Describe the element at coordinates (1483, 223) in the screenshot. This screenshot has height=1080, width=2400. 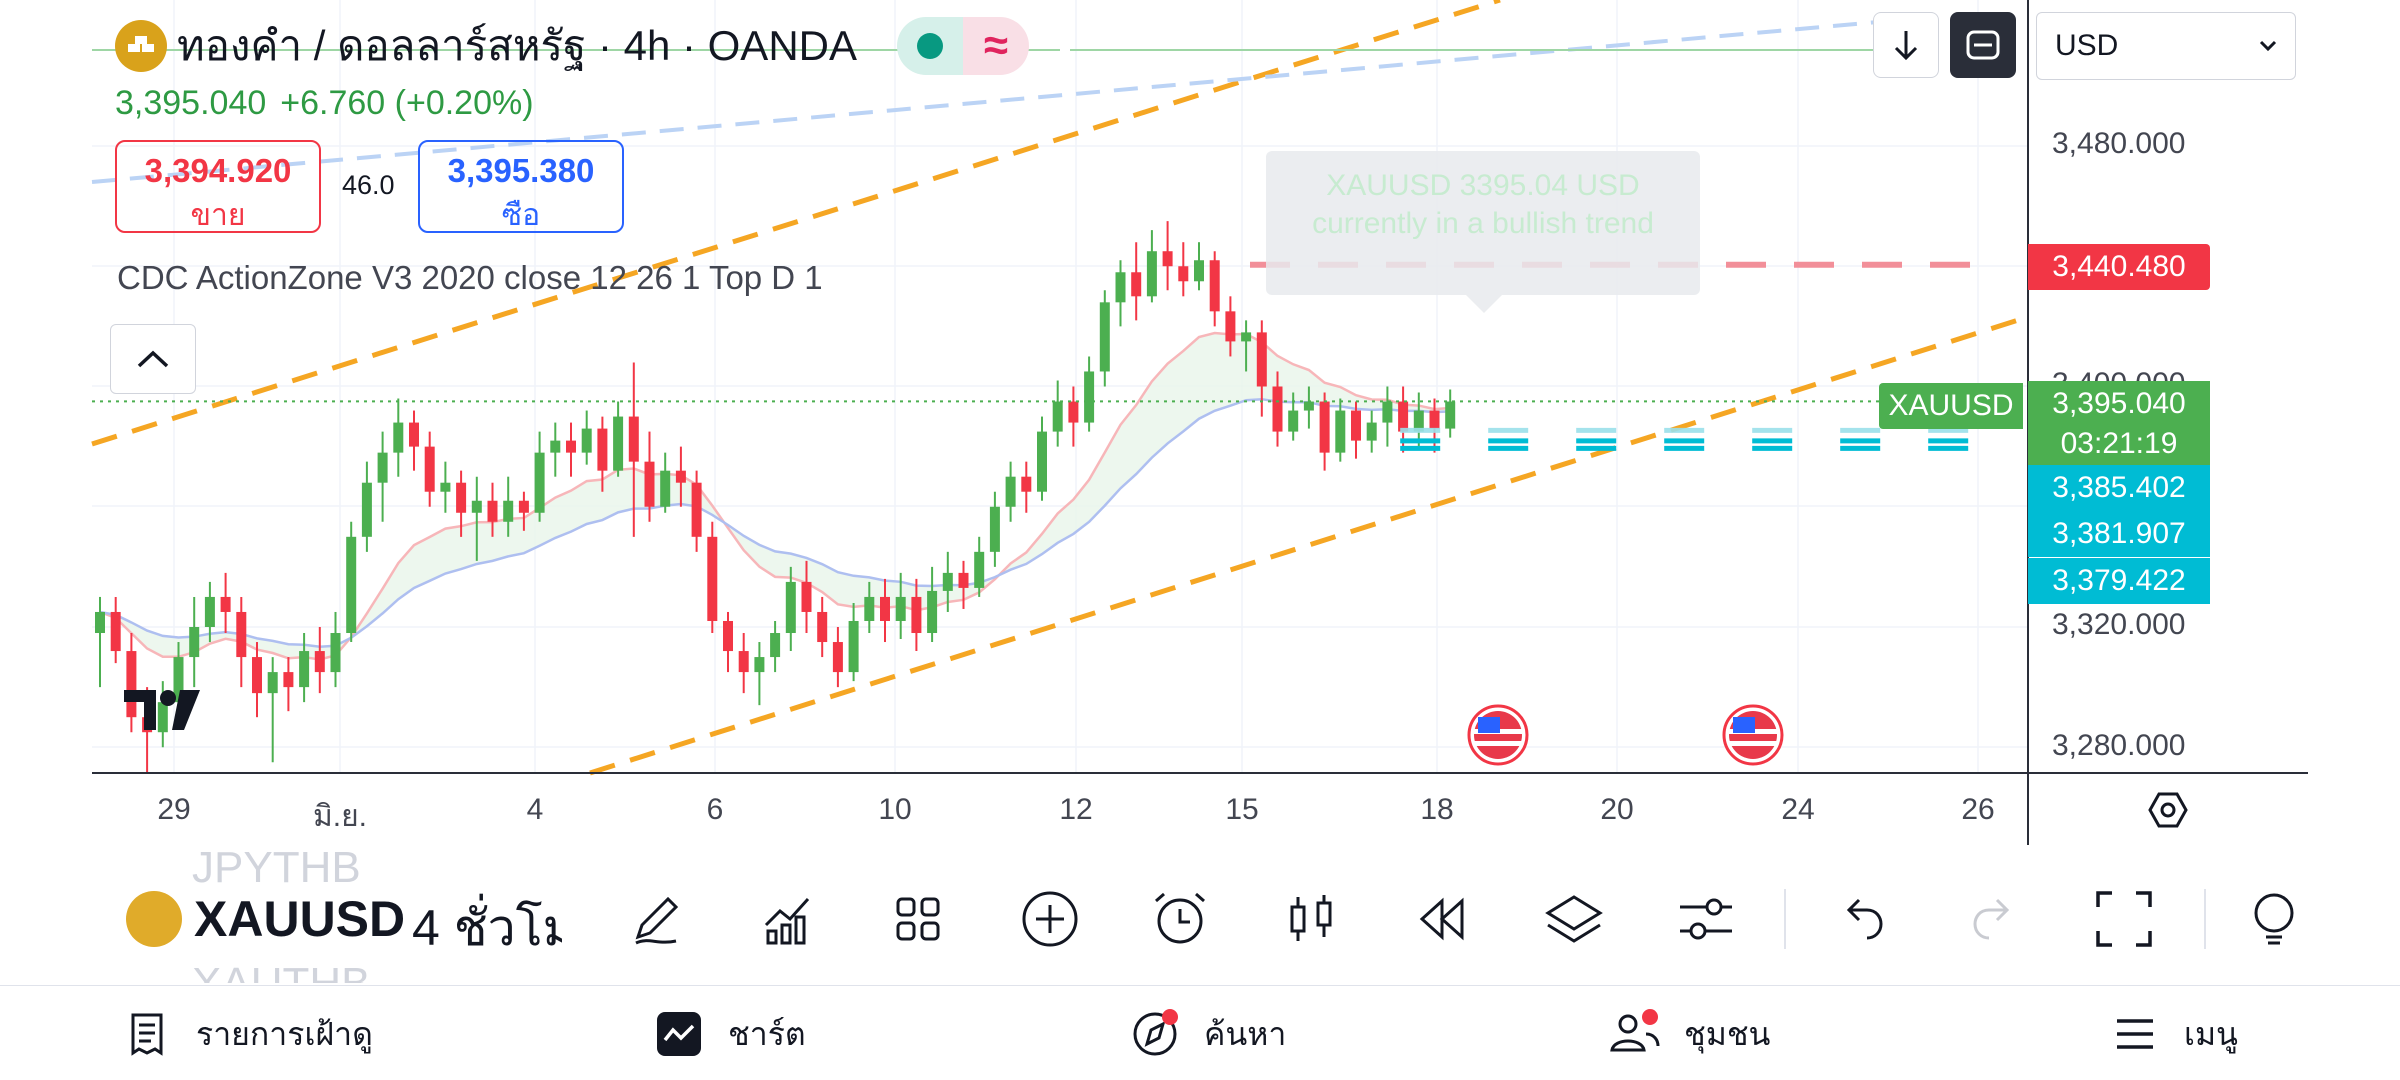
I see `tooltip-line-2: currently in a bullish trend` at that location.